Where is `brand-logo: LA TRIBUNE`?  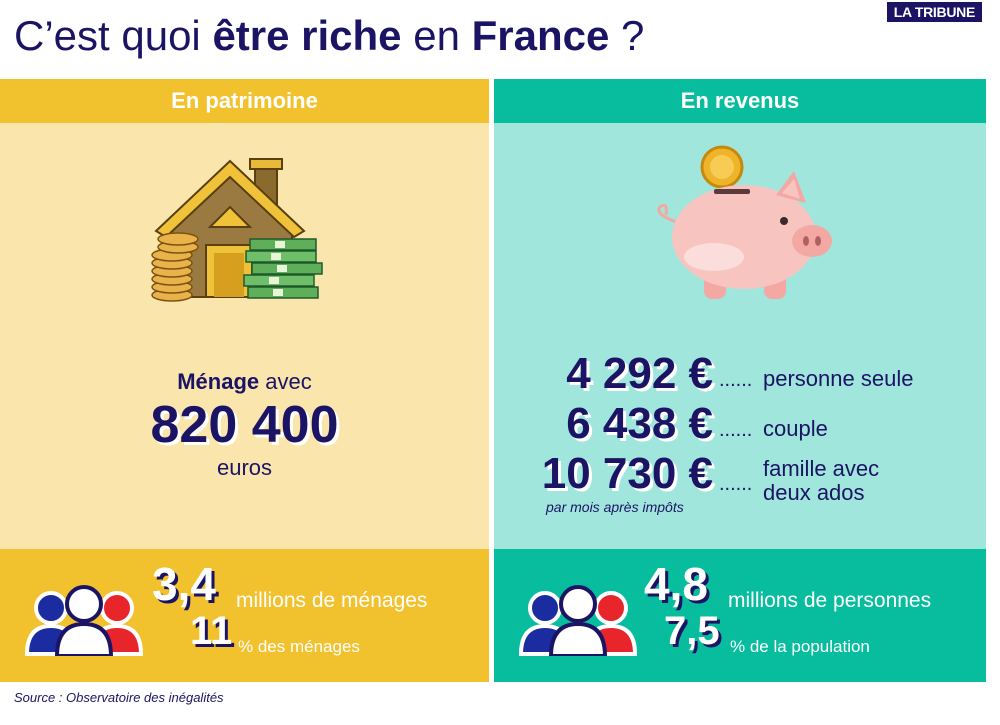 brand-logo: LA TRIBUNE is located at coordinates (934, 12).